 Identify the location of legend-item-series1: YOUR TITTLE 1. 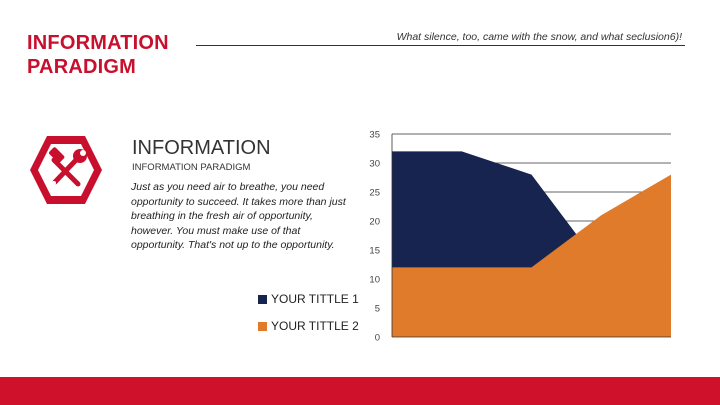
(308, 299).